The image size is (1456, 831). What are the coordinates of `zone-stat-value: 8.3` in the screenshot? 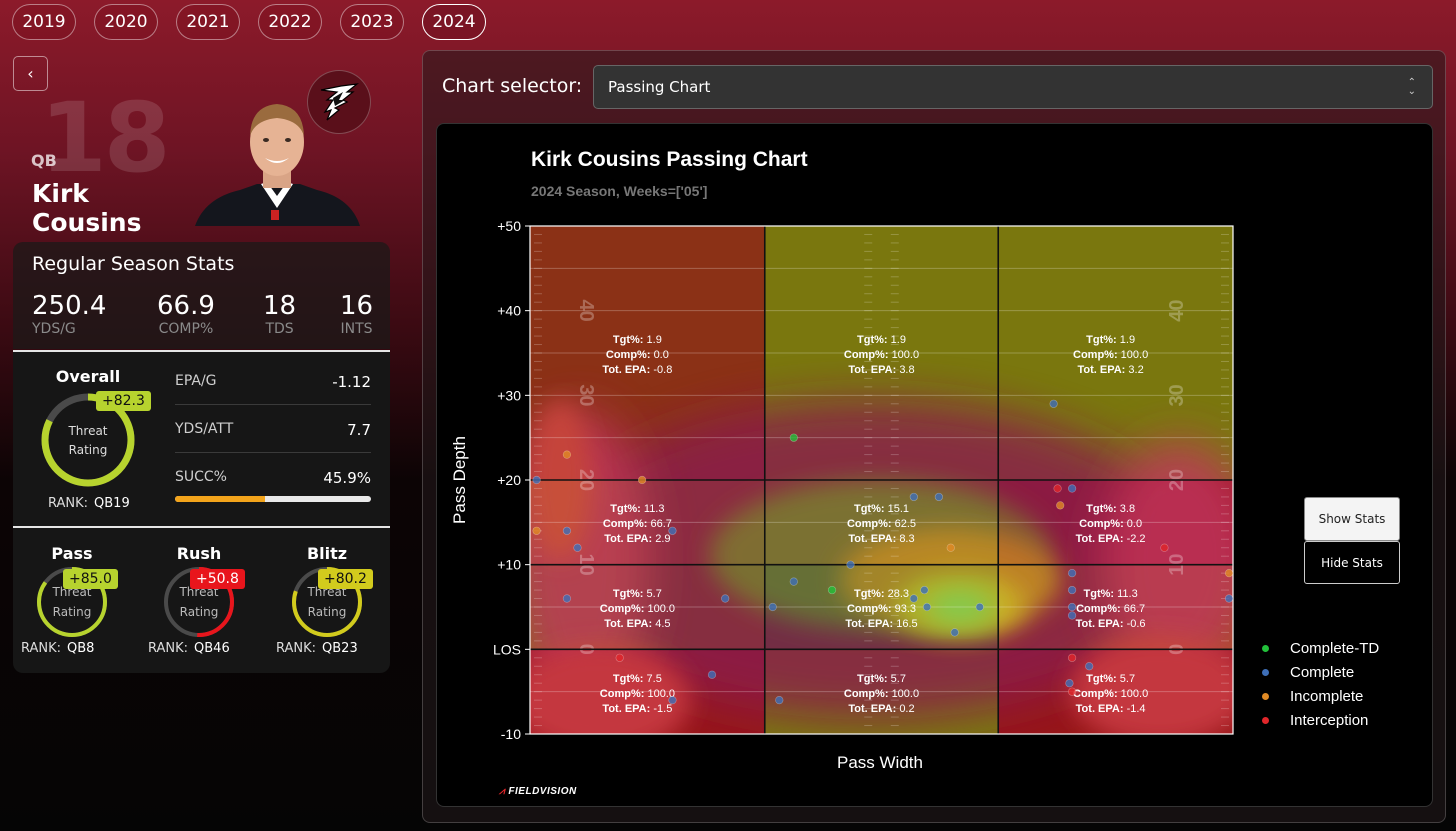 It's located at (906, 539).